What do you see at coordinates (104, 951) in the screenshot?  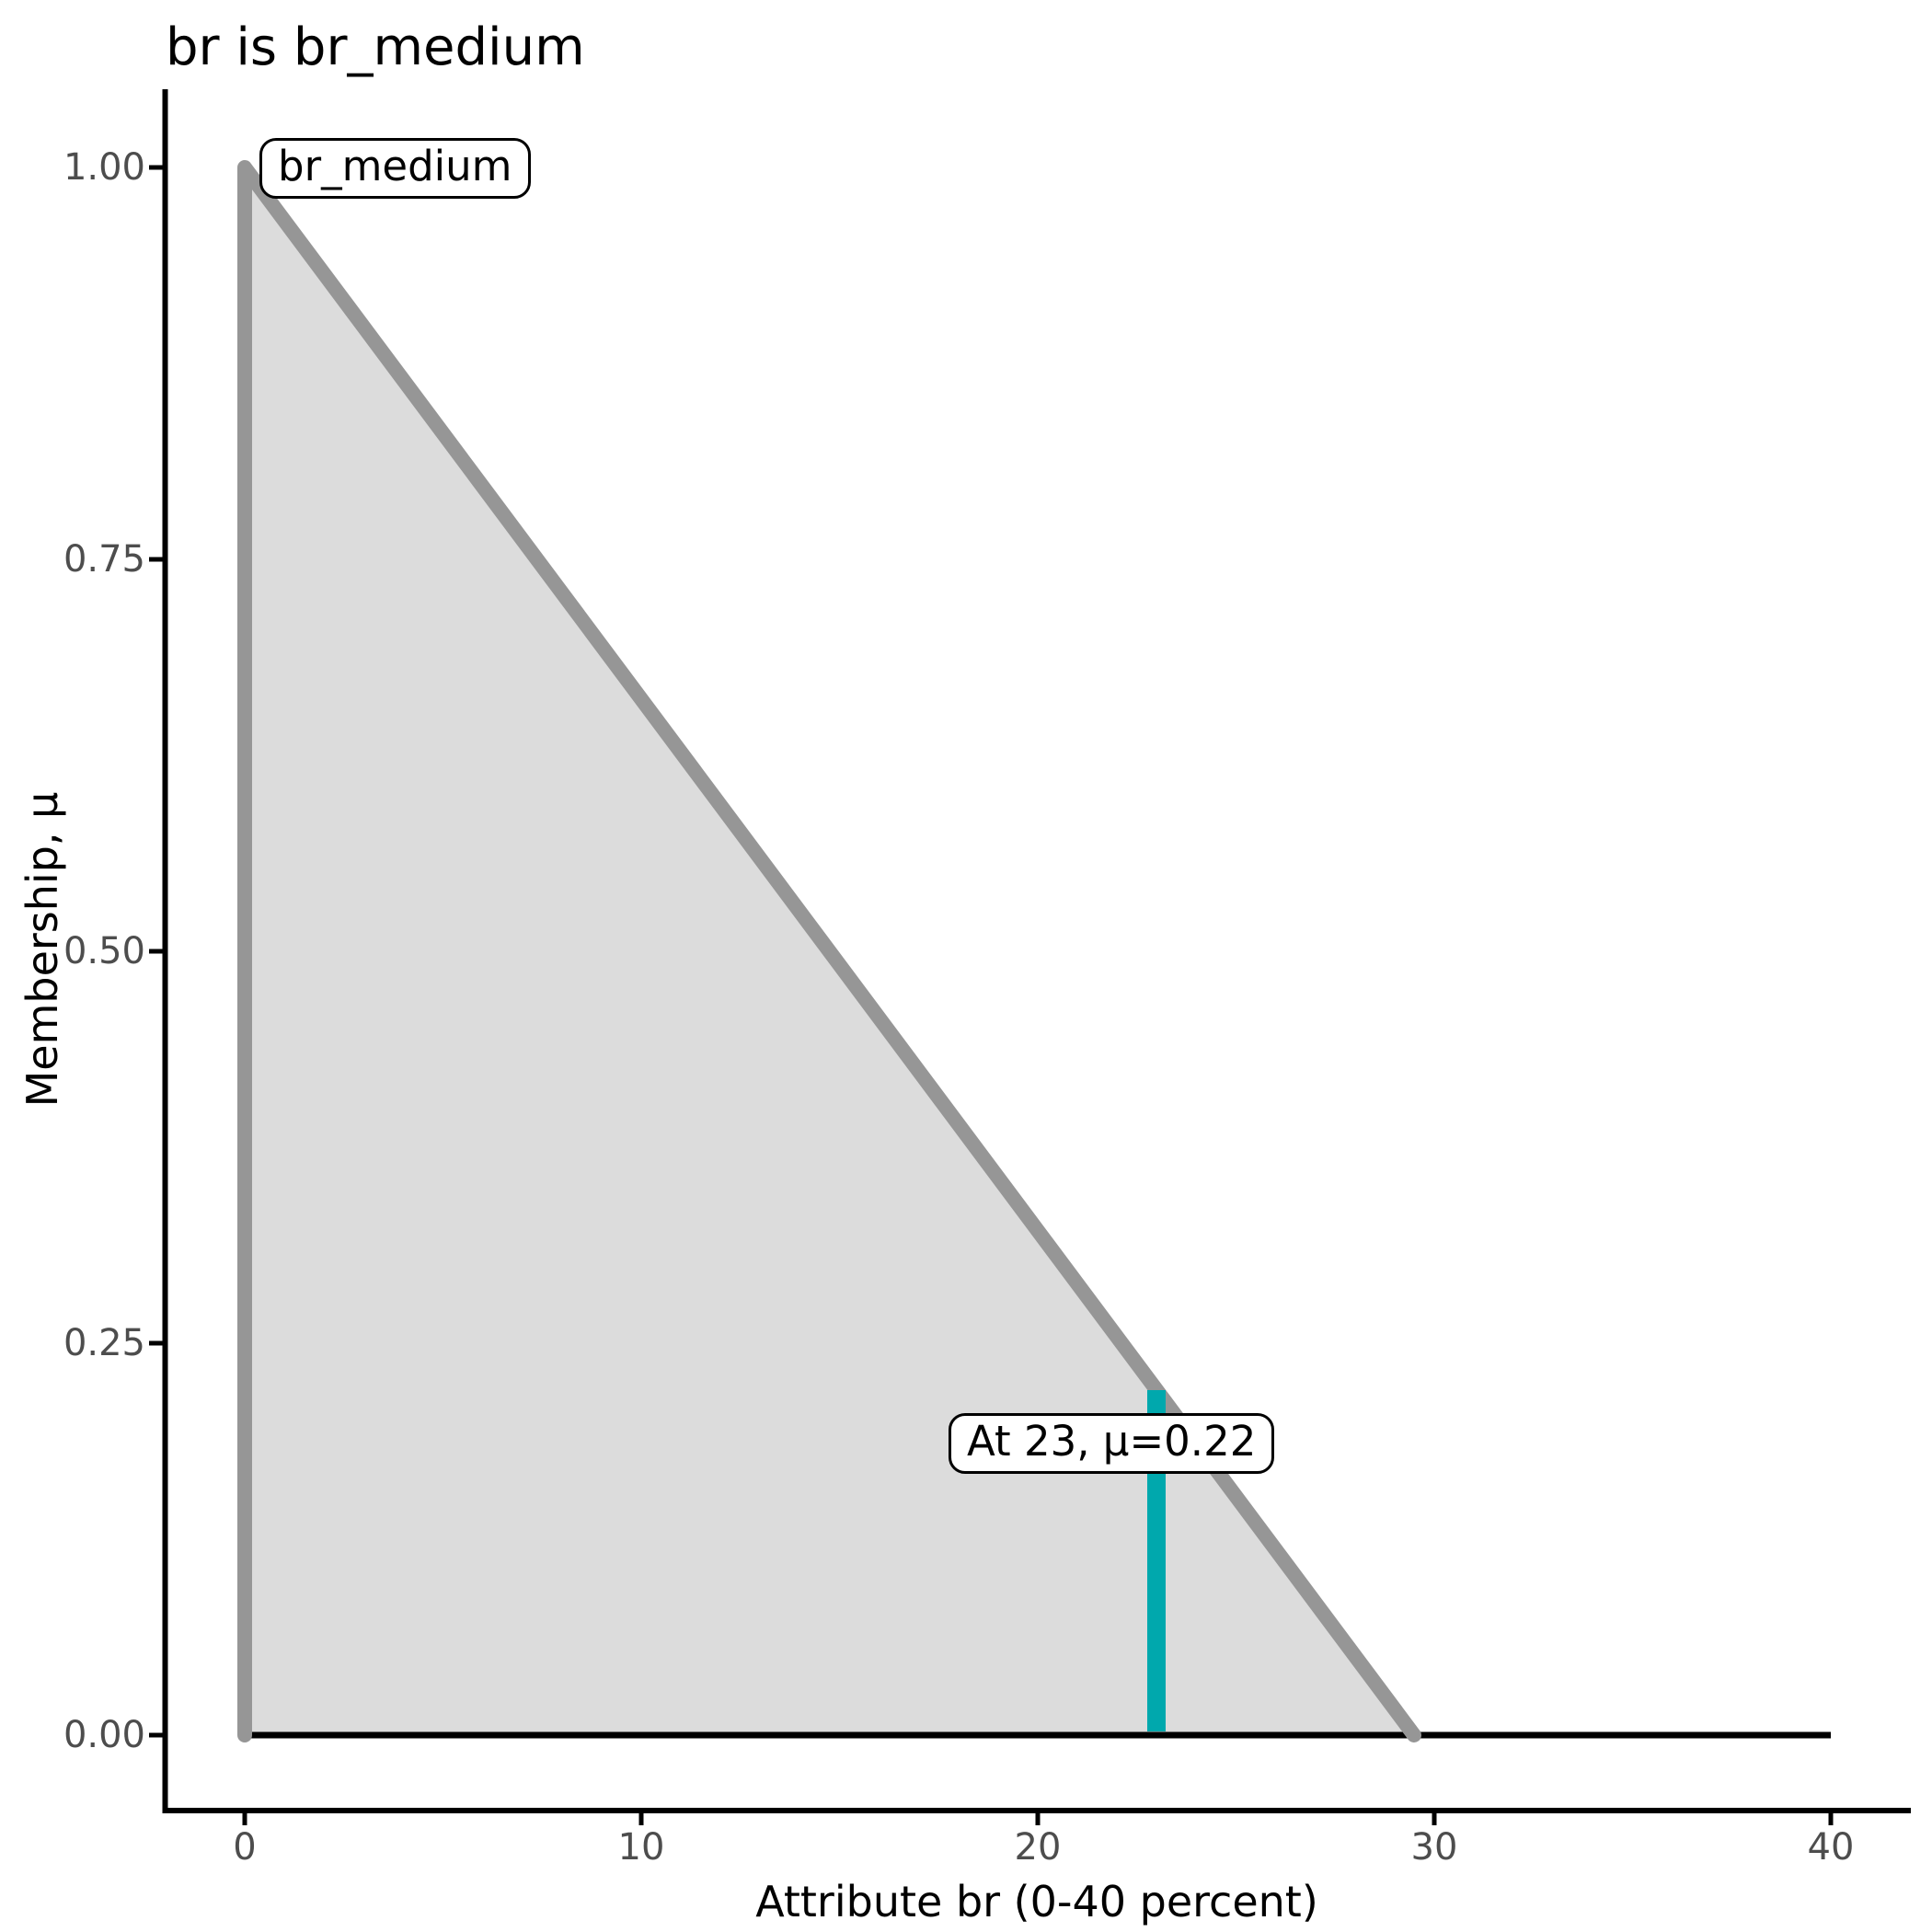 I see `y-tick-label: 0.50` at bounding box center [104, 951].